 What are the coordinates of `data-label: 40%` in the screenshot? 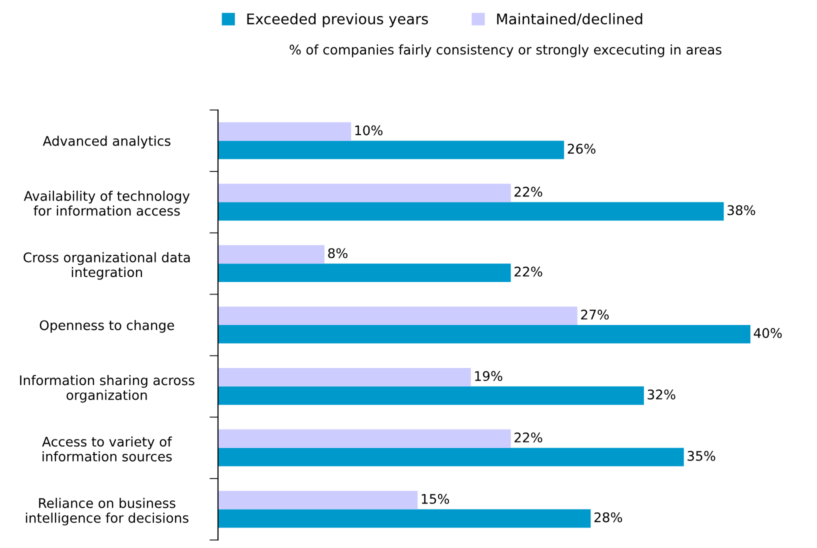 It's located at (768, 333).